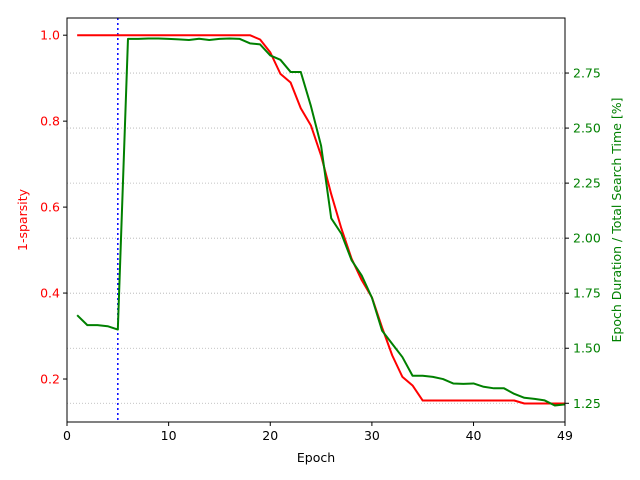  I want to click on x-tick-label: 0, so click(67, 435).